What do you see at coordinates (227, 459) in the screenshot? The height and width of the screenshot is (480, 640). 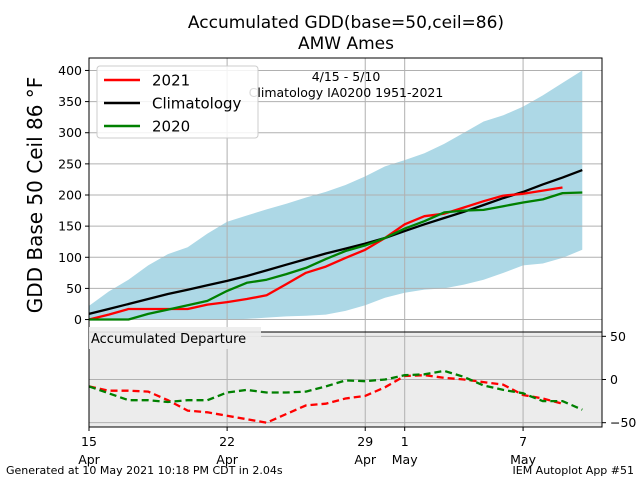 I see `x-tick-sublabel-1: Apr` at bounding box center [227, 459].